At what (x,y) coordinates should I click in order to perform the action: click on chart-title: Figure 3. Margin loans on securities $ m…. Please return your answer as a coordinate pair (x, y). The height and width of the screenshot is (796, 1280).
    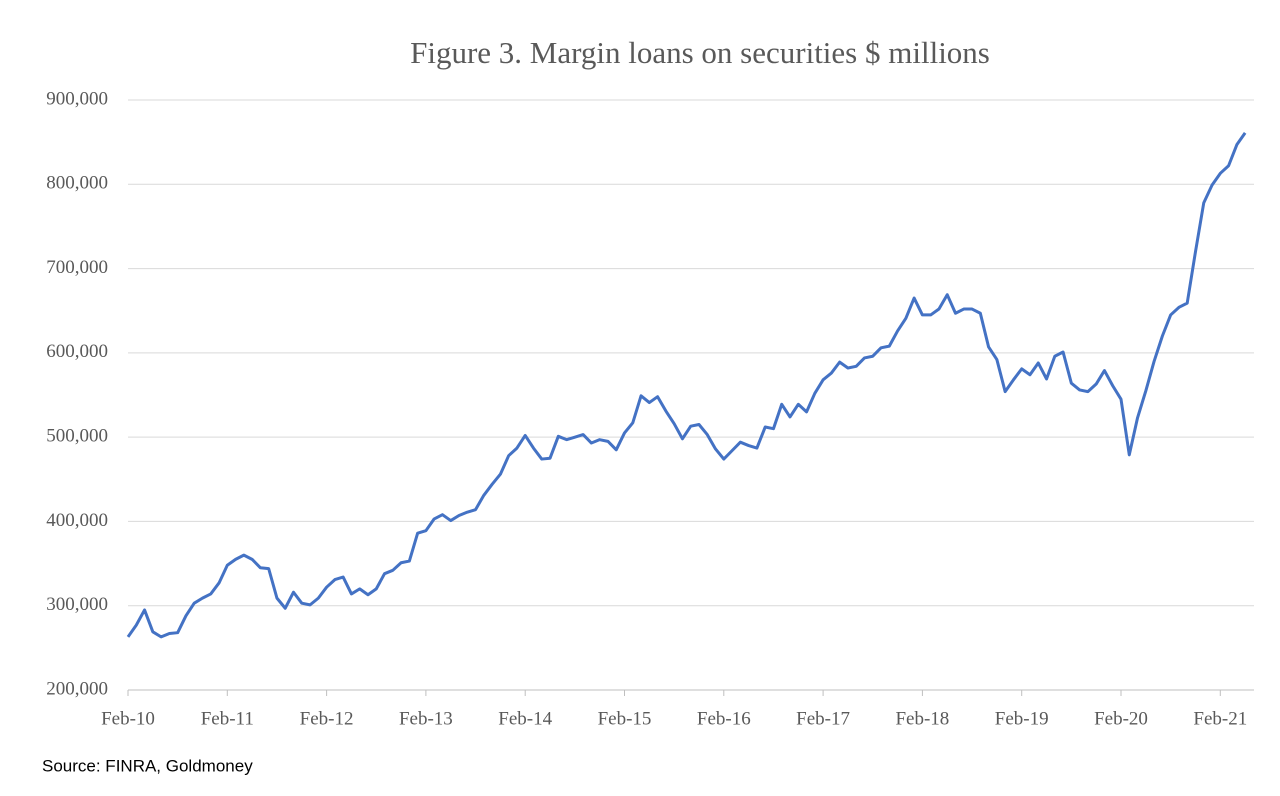
    Looking at the image, I should click on (700, 52).